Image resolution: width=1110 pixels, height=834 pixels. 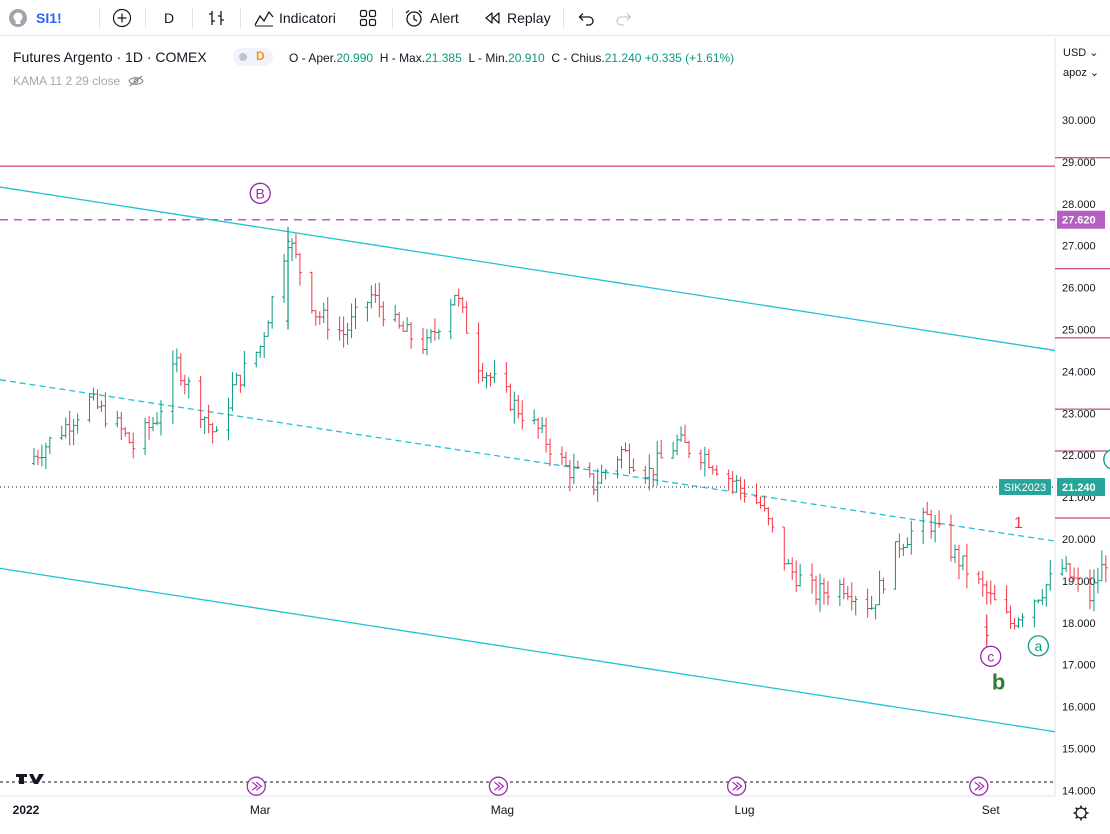 What do you see at coordinates (444, 18) in the screenshot?
I see `alert-label: Alert` at bounding box center [444, 18].